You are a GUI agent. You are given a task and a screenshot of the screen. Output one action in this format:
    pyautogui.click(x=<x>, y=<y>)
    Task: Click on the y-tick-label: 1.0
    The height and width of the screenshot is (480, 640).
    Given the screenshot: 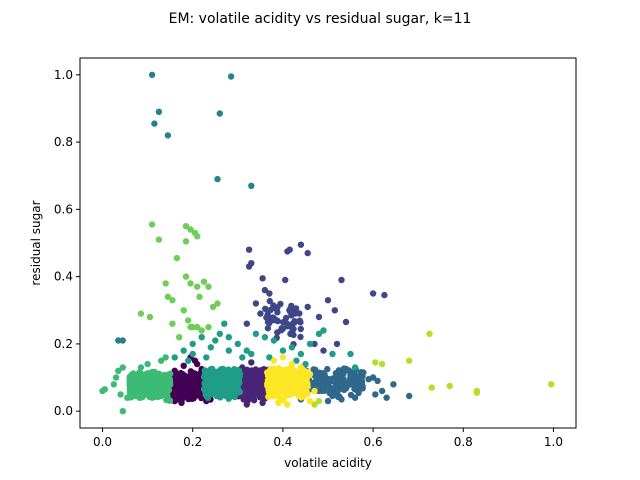 What is the action you would take?
    pyautogui.click(x=63, y=75)
    